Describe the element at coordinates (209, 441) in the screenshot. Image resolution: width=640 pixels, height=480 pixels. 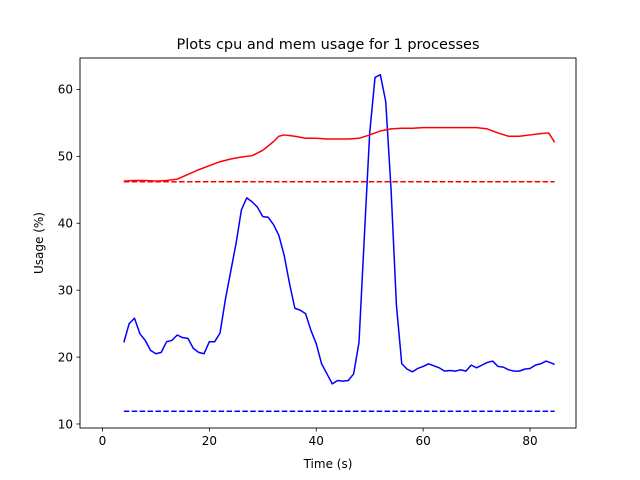
I see `x-tick-label: 20` at that location.